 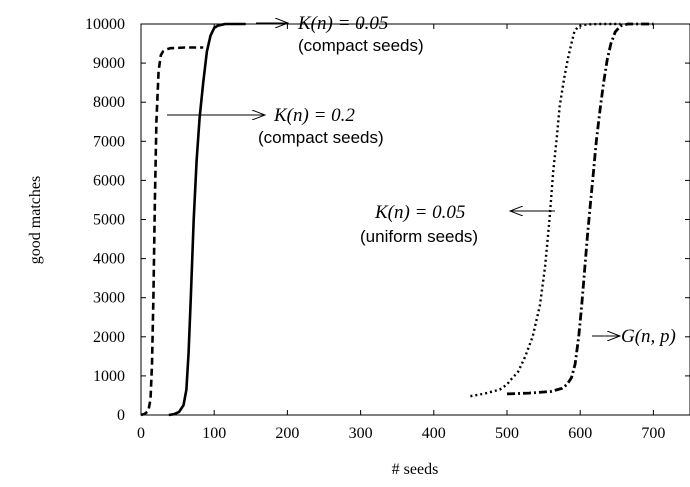 I want to click on y-tick-label: 5000, so click(x=109, y=220).